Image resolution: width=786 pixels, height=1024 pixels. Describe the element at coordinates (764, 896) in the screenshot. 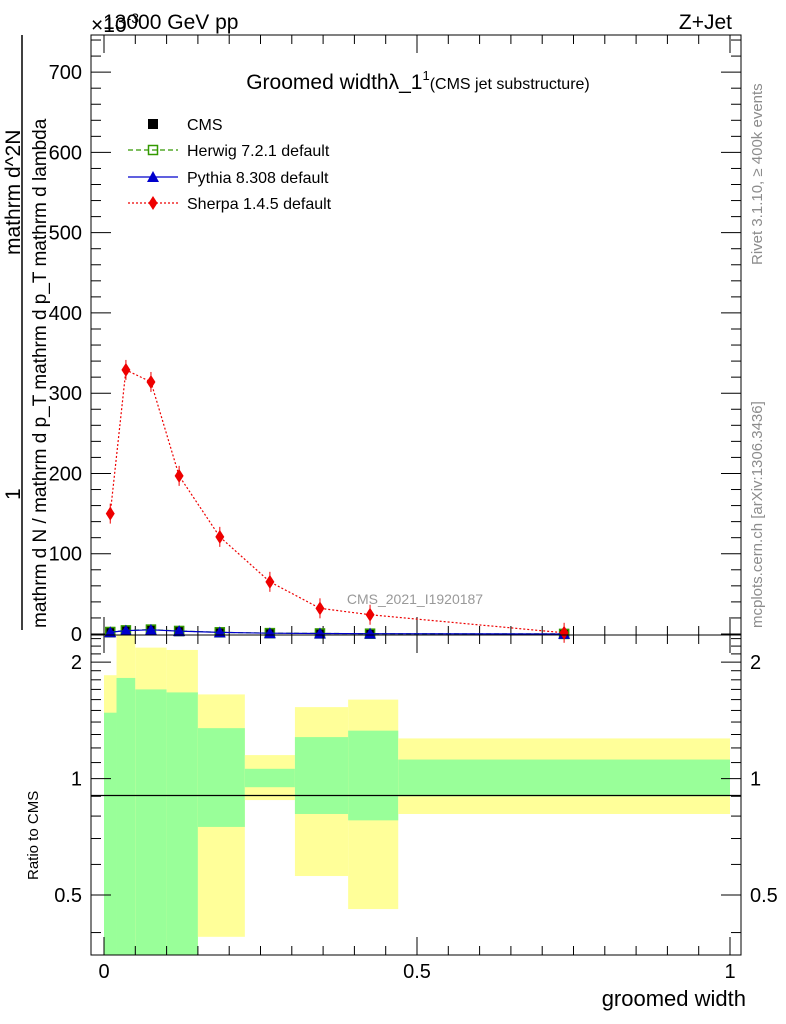

I see `ratio-ytick-label-right: 0.5` at that location.